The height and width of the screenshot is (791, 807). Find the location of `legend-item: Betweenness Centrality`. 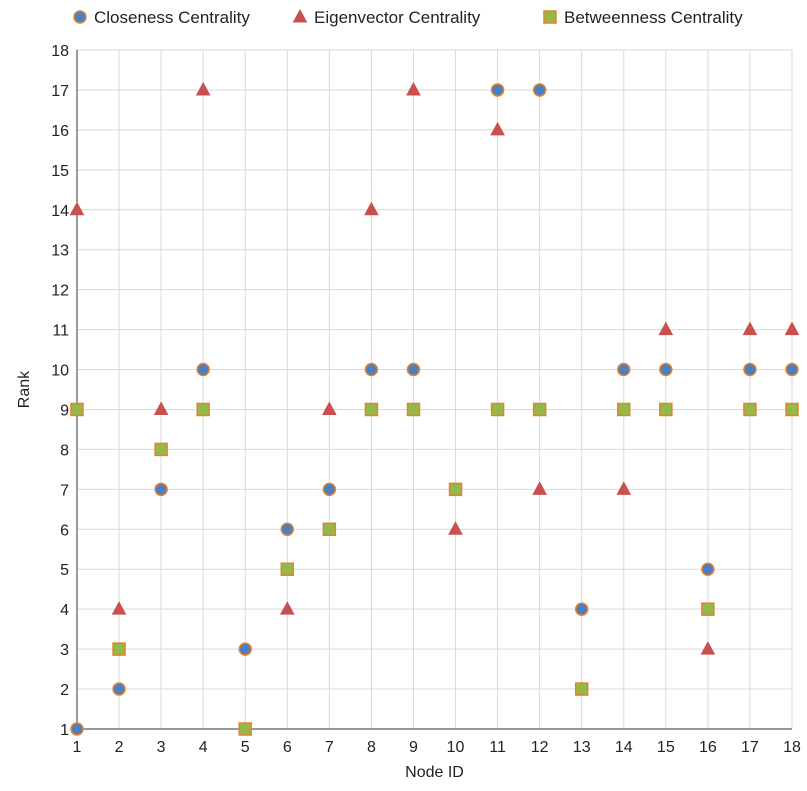

legend-item: Betweenness Centrality is located at coordinates (643, 17).